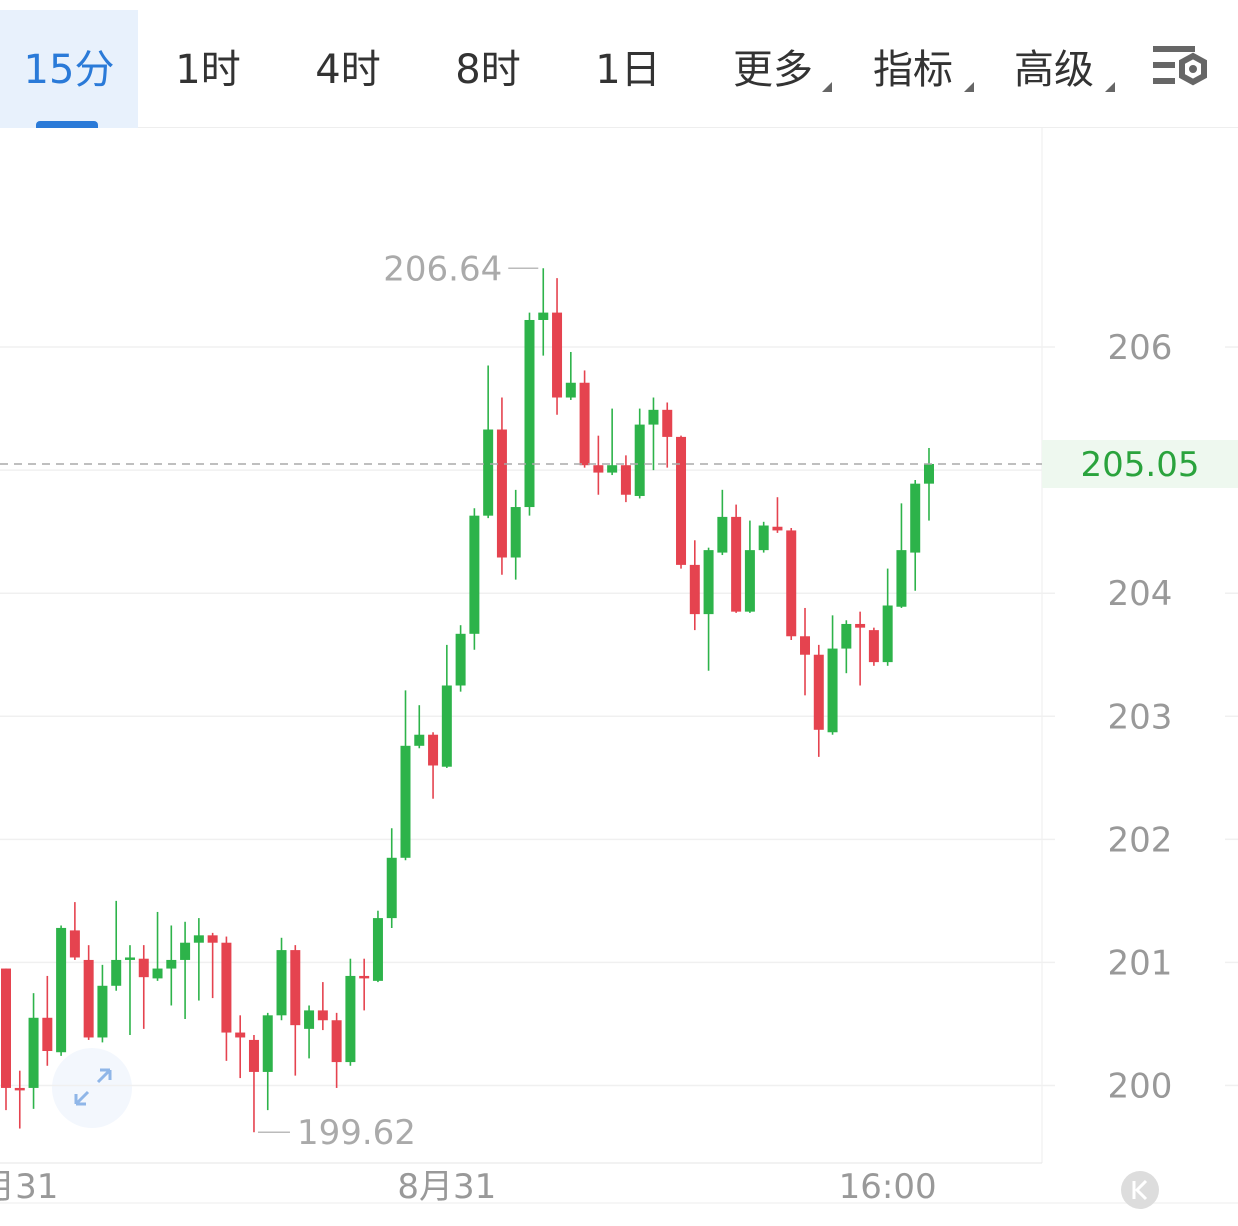 Image resolution: width=1238 pixels, height=1226 pixels. Describe the element at coordinates (29, 1187) in the screenshot. I see `x-tick-label: 月31` at that location.